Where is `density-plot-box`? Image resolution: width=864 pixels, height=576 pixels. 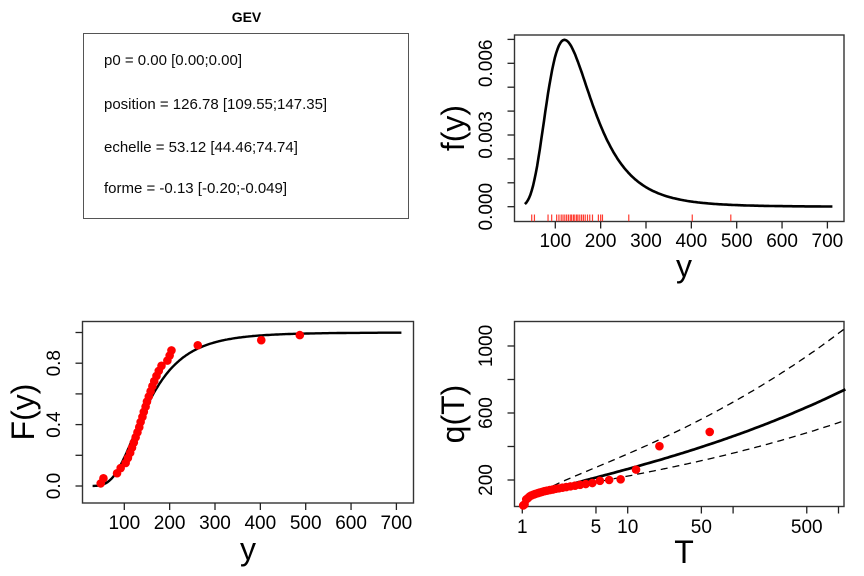
density-plot-box is located at coordinates (679, 128).